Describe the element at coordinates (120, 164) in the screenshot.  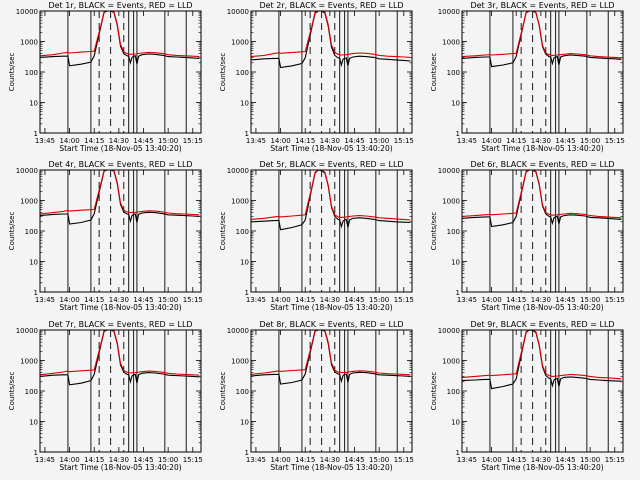
I see `chart-title: Det 4r, BLACK = Events, RED = LLD` at that location.